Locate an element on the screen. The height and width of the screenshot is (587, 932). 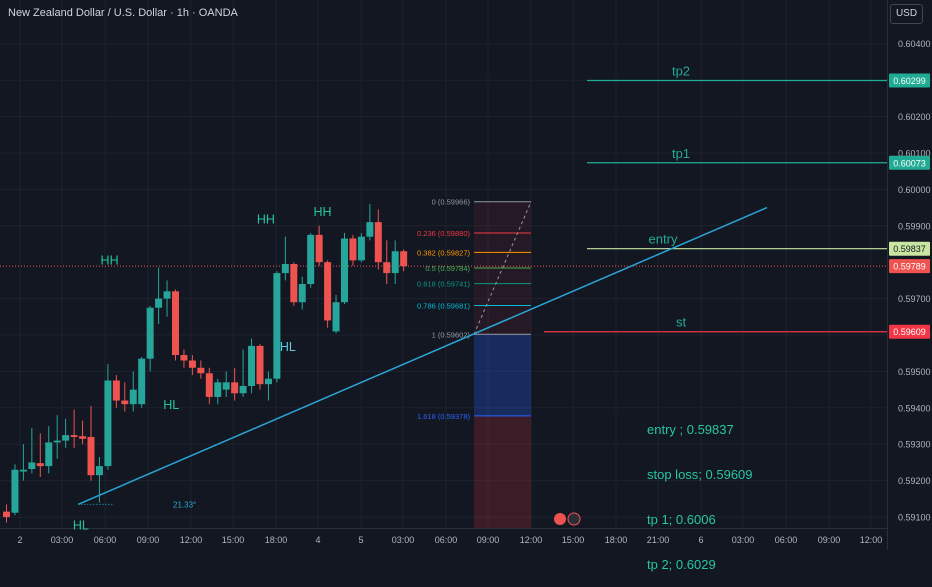
fib-level-label: 0.382 (0.59827) is located at coordinates (443, 252).